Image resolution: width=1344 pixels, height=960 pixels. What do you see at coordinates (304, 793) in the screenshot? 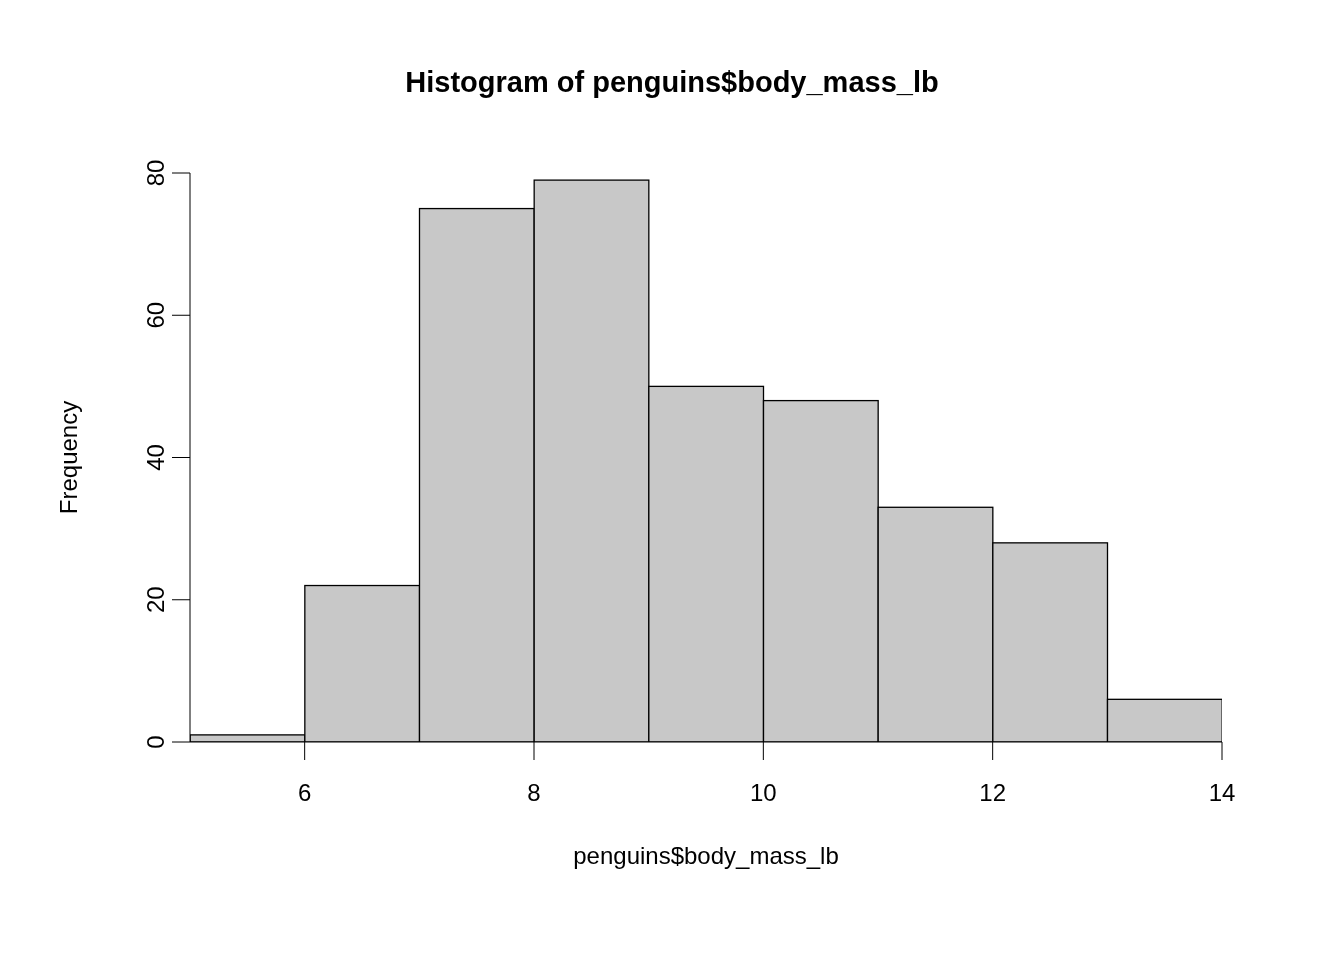
I see `x-tick-label: 6` at bounding box center [304, 793].